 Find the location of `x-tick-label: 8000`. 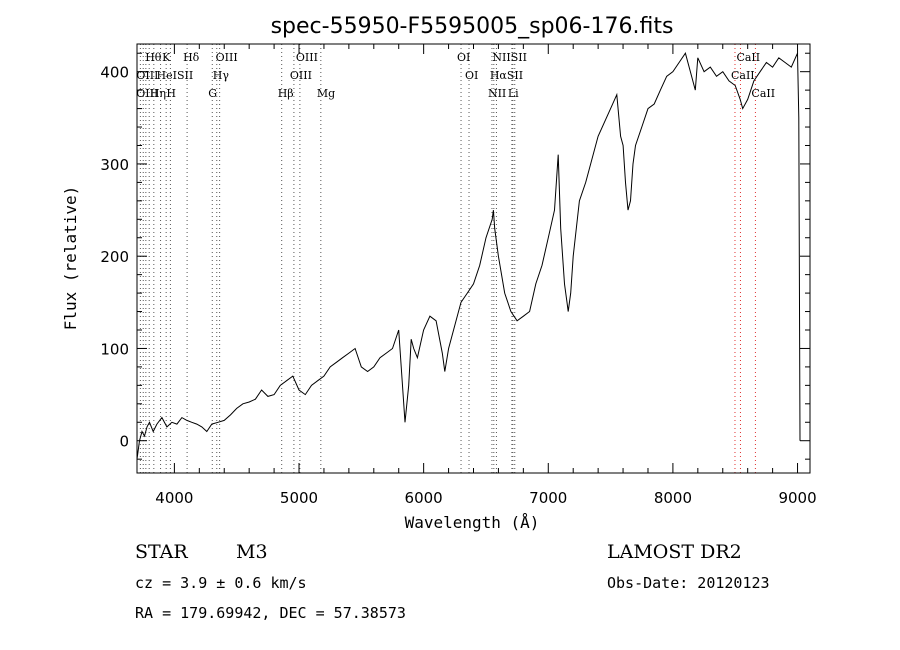

x-tick-label: 8000 is located at coordinates (673, 498).